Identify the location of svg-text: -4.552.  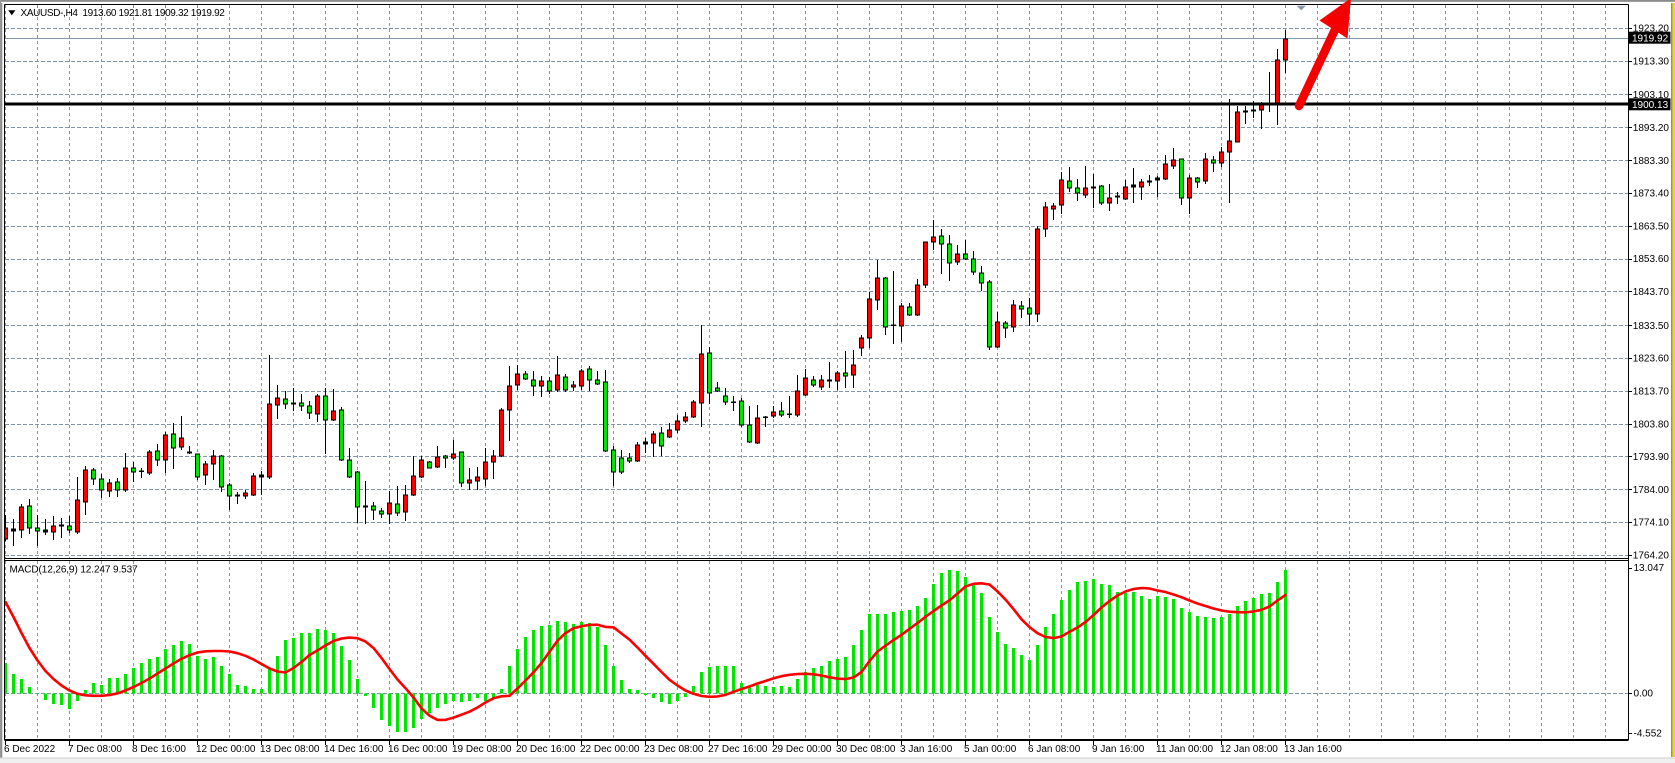
(1648, 734).